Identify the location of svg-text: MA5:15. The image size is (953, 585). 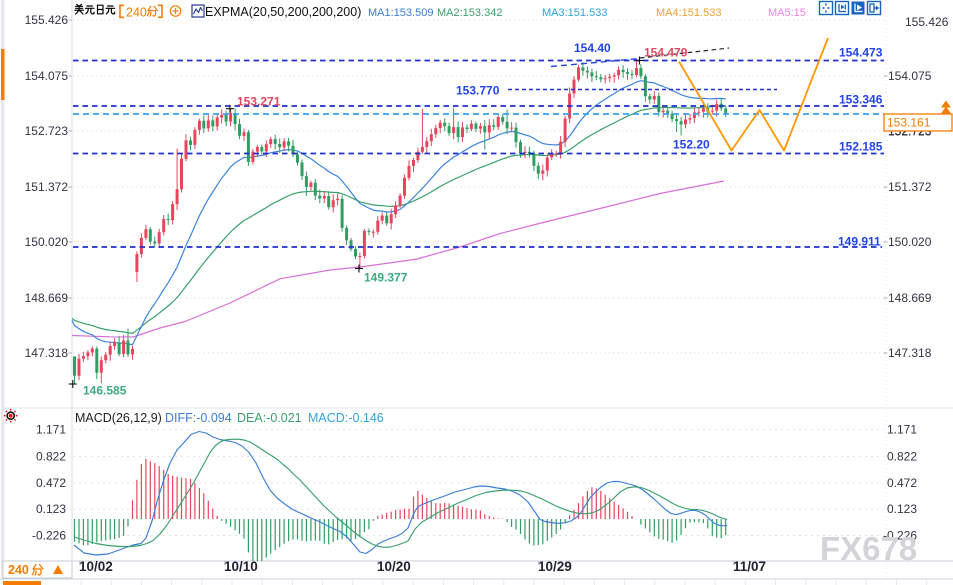
(787, 13).